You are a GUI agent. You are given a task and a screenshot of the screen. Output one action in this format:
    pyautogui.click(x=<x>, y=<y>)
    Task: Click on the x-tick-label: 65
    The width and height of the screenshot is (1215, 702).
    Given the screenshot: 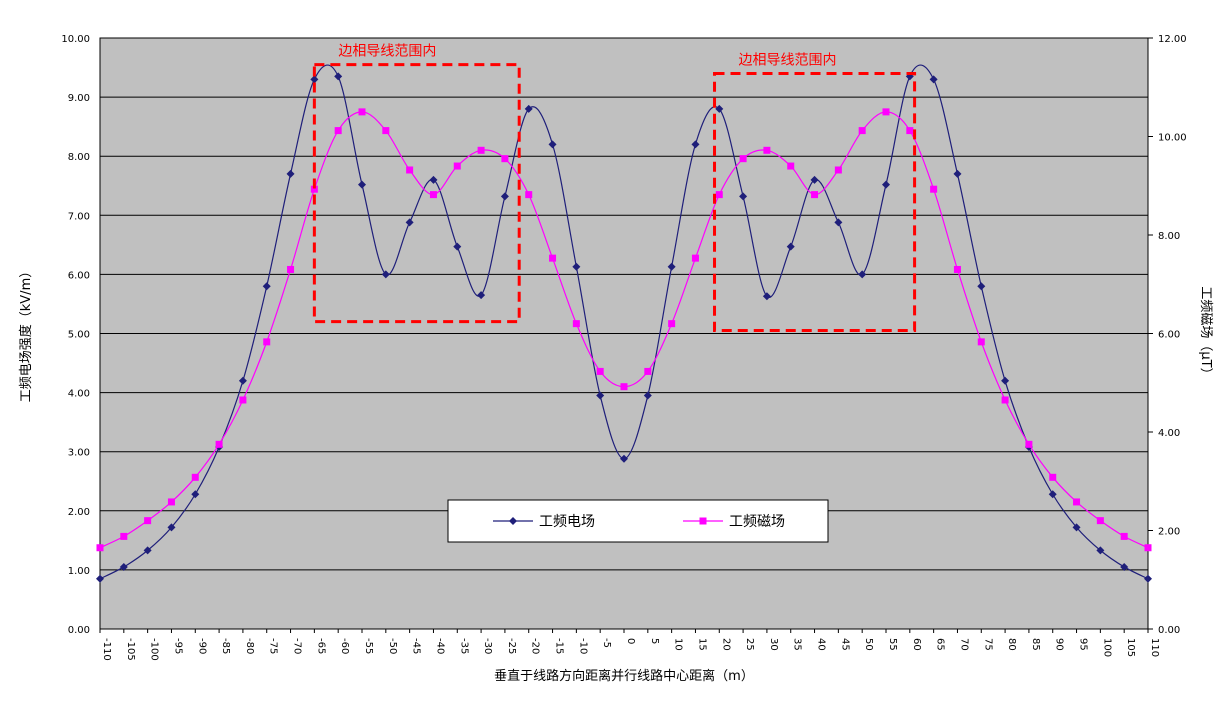 What is the action you would take?
    pyautogui.click(x=940, y=644)
    